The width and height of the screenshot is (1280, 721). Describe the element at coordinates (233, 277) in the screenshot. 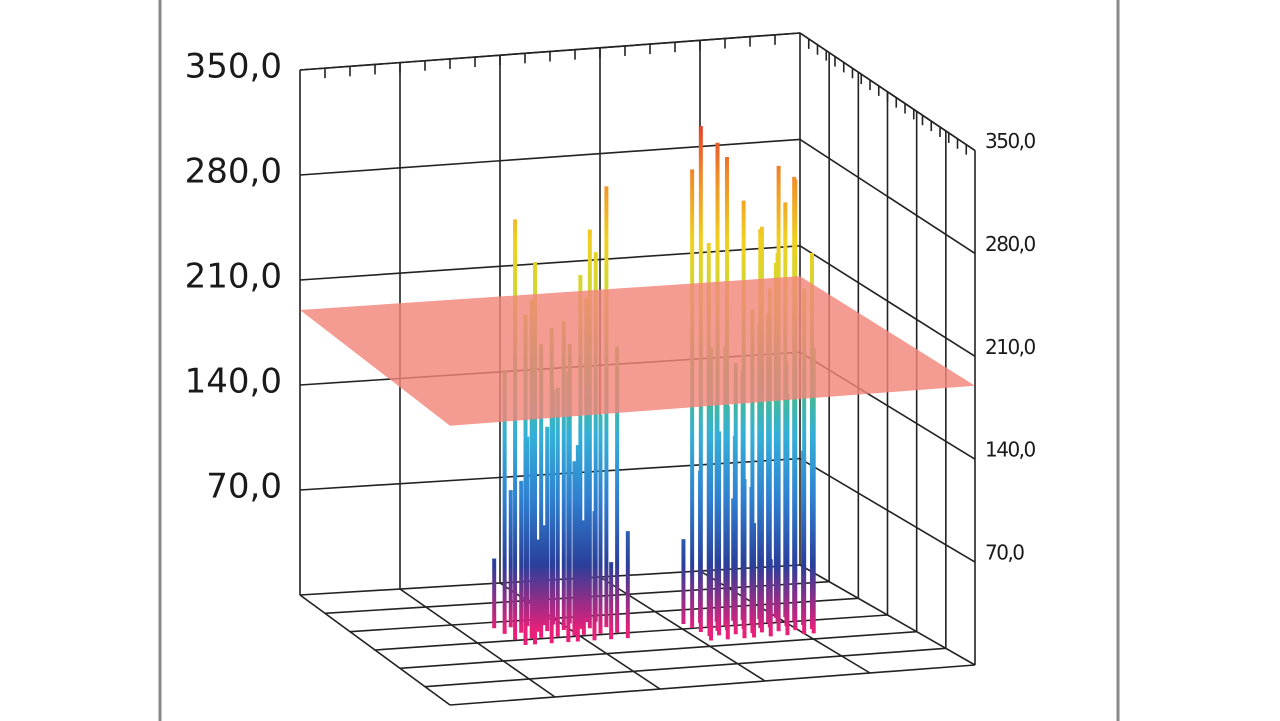

I see `y-tick-label: 210,0` at that location.